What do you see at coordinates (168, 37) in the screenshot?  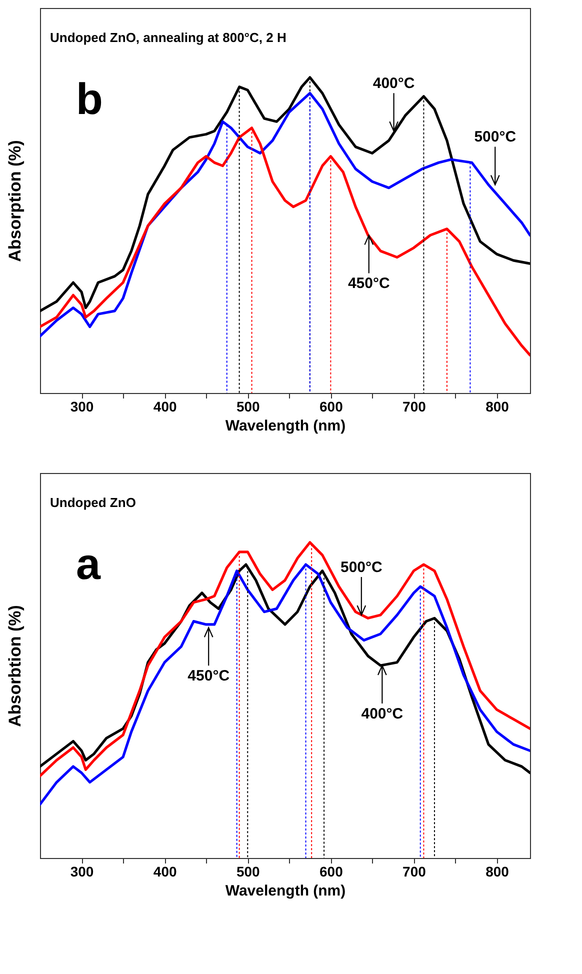 I see `chart-title: Undoped ZnO, annealing at 800°C, 2 H` at bounding box center [168, 37].